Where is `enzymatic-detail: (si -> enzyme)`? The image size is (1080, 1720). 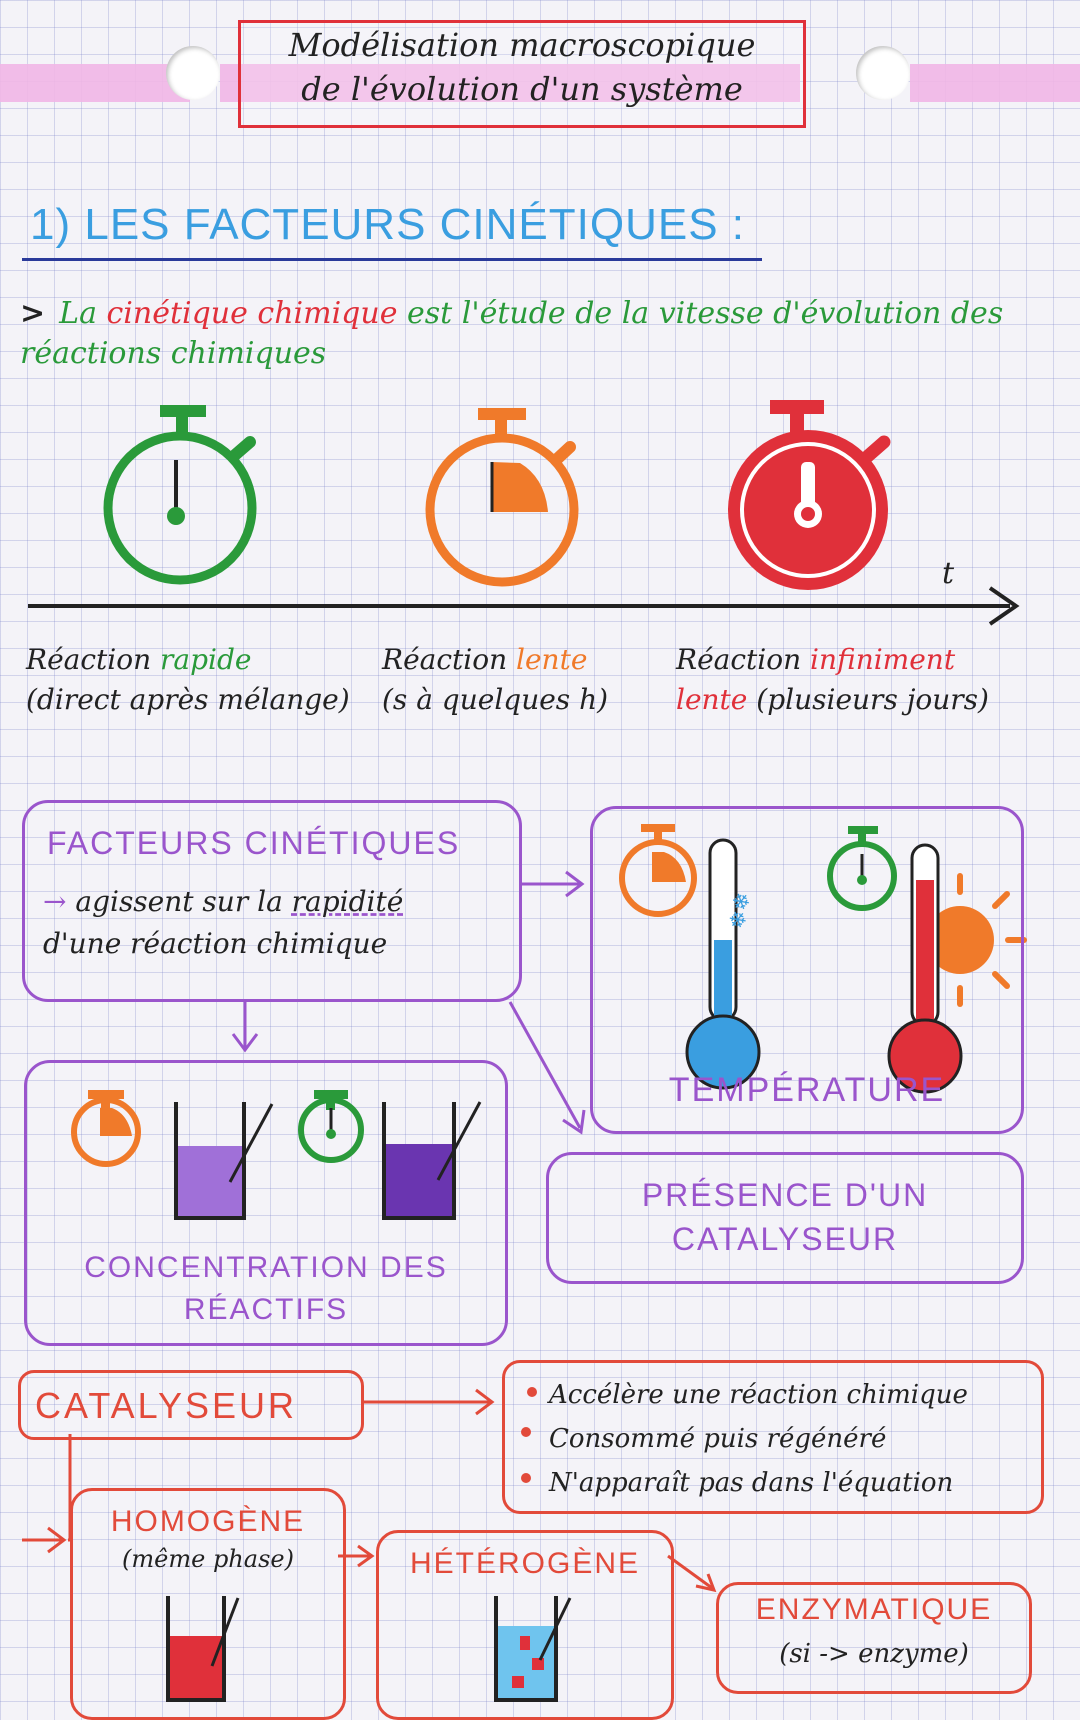 enzymatic-detail: (si -> enzyme) is located at coordinates (874, 1654).